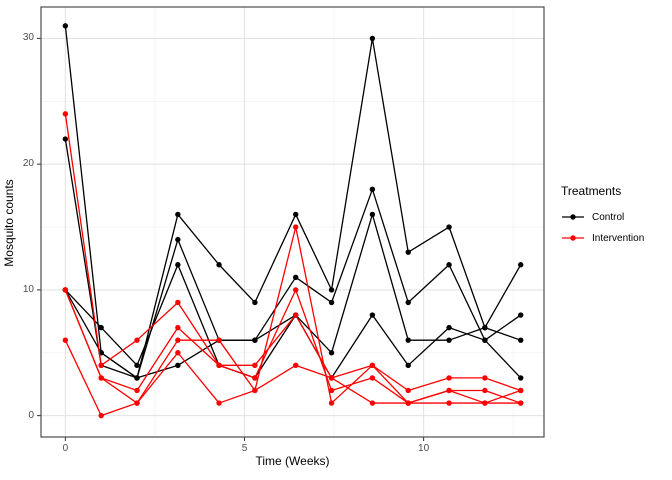  I want to click on legend-label-intervention: Intervention, so click(618, 238).